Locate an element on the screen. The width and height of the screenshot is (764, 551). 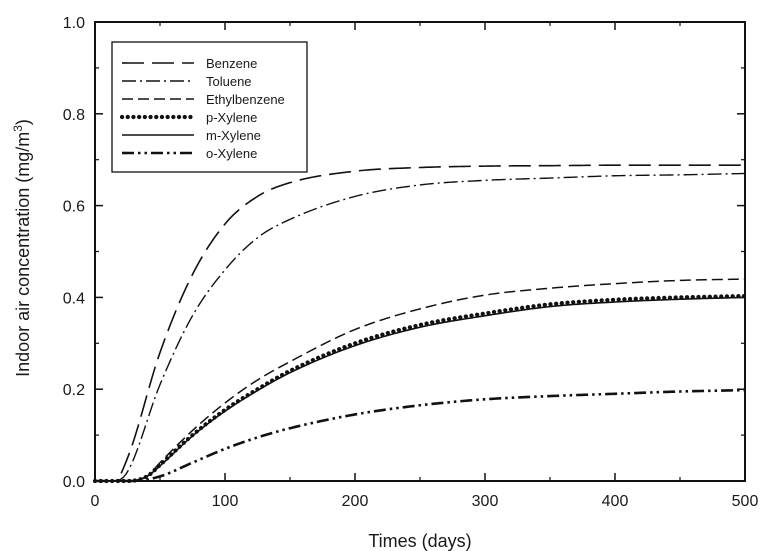
y-tick-label: 0.8 is located at coordinates (74, 115).